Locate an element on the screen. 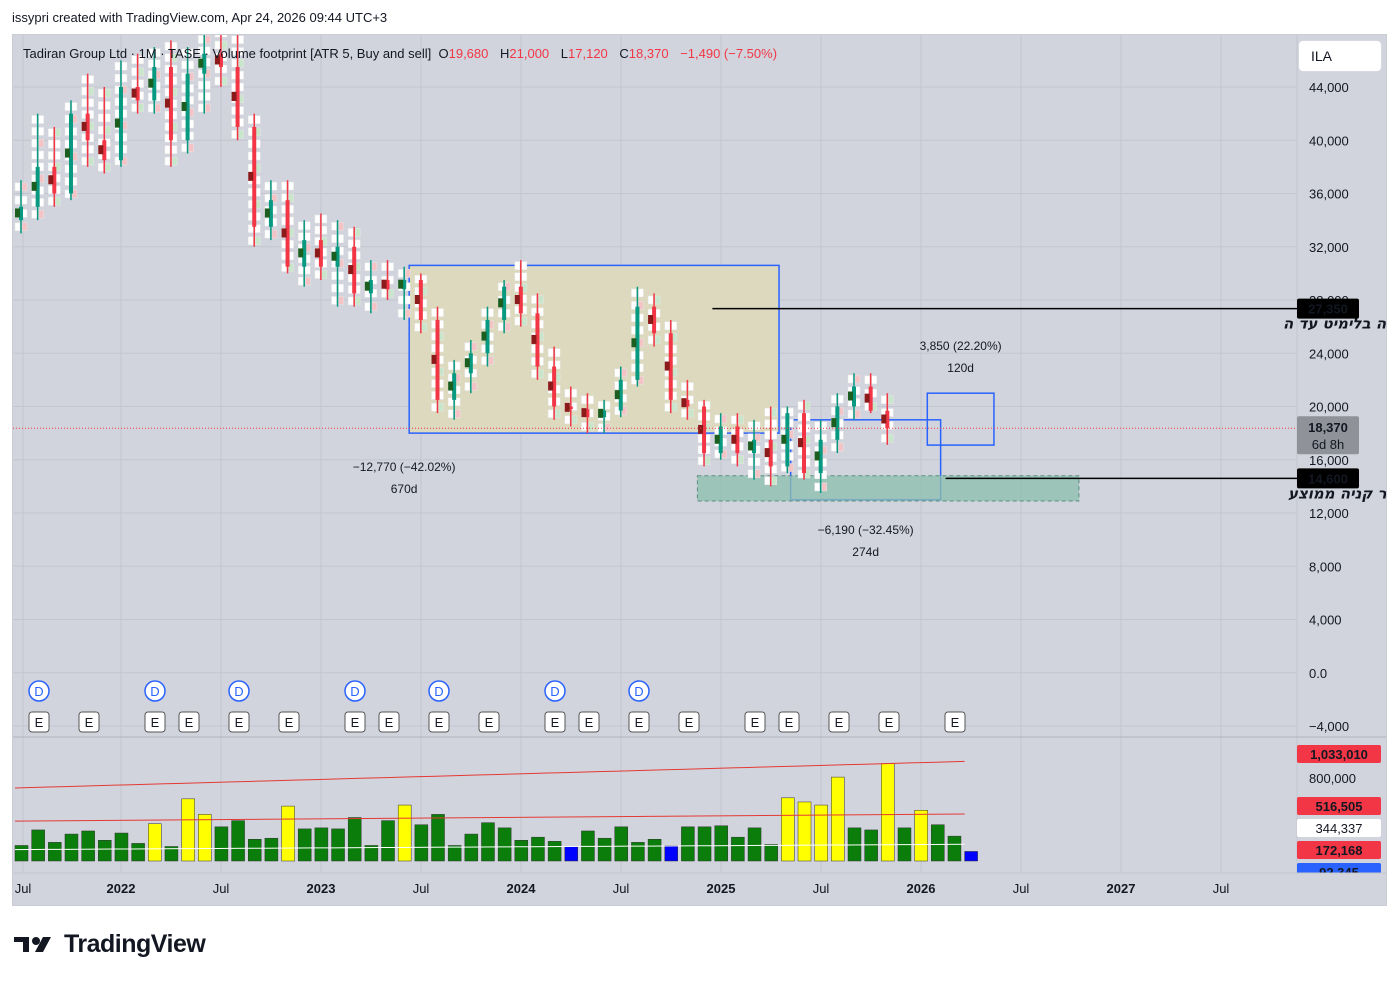  x-tick-label: Jul is located at coordinates (221, 888).